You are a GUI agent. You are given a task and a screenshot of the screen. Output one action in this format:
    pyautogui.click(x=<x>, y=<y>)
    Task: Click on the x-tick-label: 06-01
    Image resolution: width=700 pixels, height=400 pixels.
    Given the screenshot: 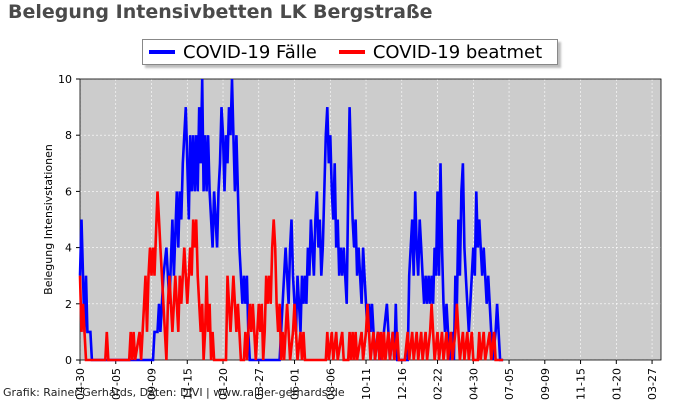 What is the action you would take?
    pyautogui.click(x=295, y=384)
    